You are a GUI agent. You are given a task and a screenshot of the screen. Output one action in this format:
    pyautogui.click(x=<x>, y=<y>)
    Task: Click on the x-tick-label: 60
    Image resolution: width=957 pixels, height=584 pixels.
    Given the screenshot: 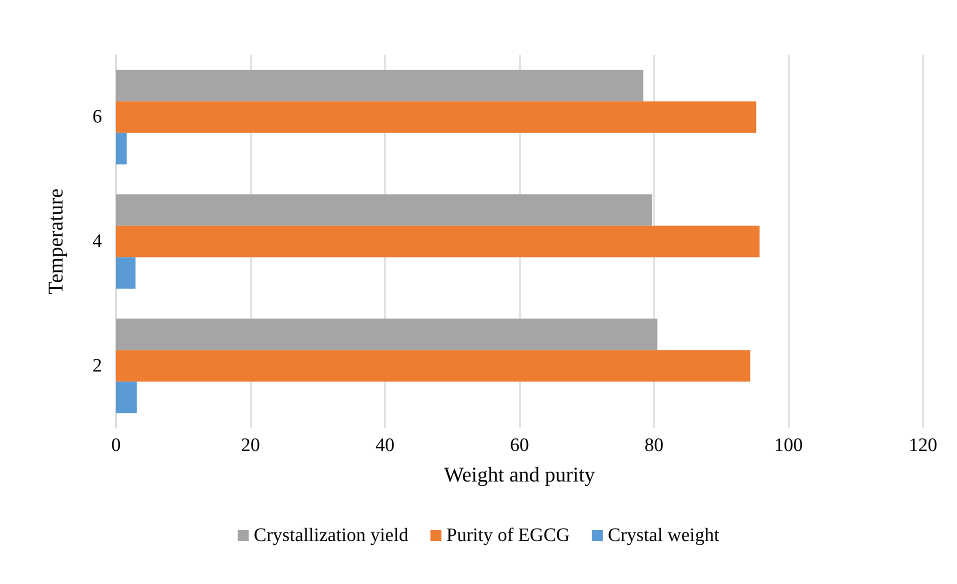 What is the action you would take?
    pyautogui.click(x=519, y=445)
    